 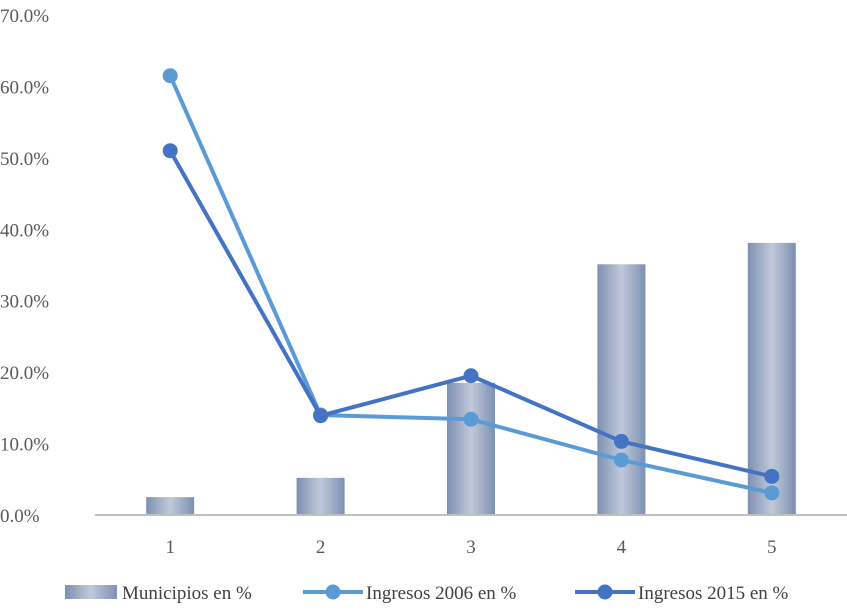 What do you see at coordinates (772, 547) in the screenshot?
I see `x-tick-label: 5` at bounding box center [772, 547].